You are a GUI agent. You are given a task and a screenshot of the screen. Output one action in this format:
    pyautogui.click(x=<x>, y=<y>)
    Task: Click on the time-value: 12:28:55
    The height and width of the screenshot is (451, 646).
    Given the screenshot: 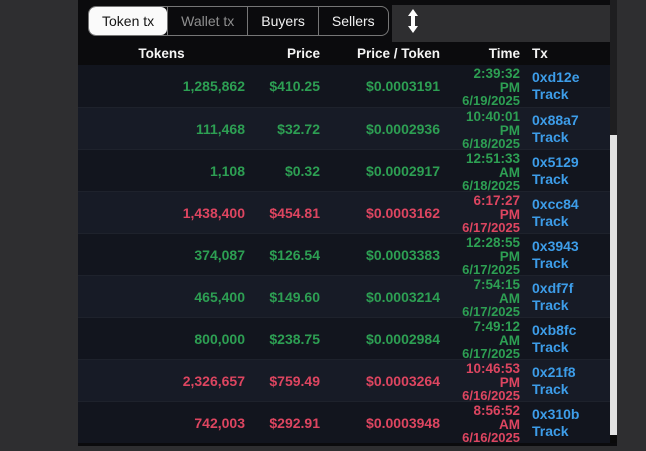 What is the action you would take?
    pyautogui.click(x=492, y=242)
    